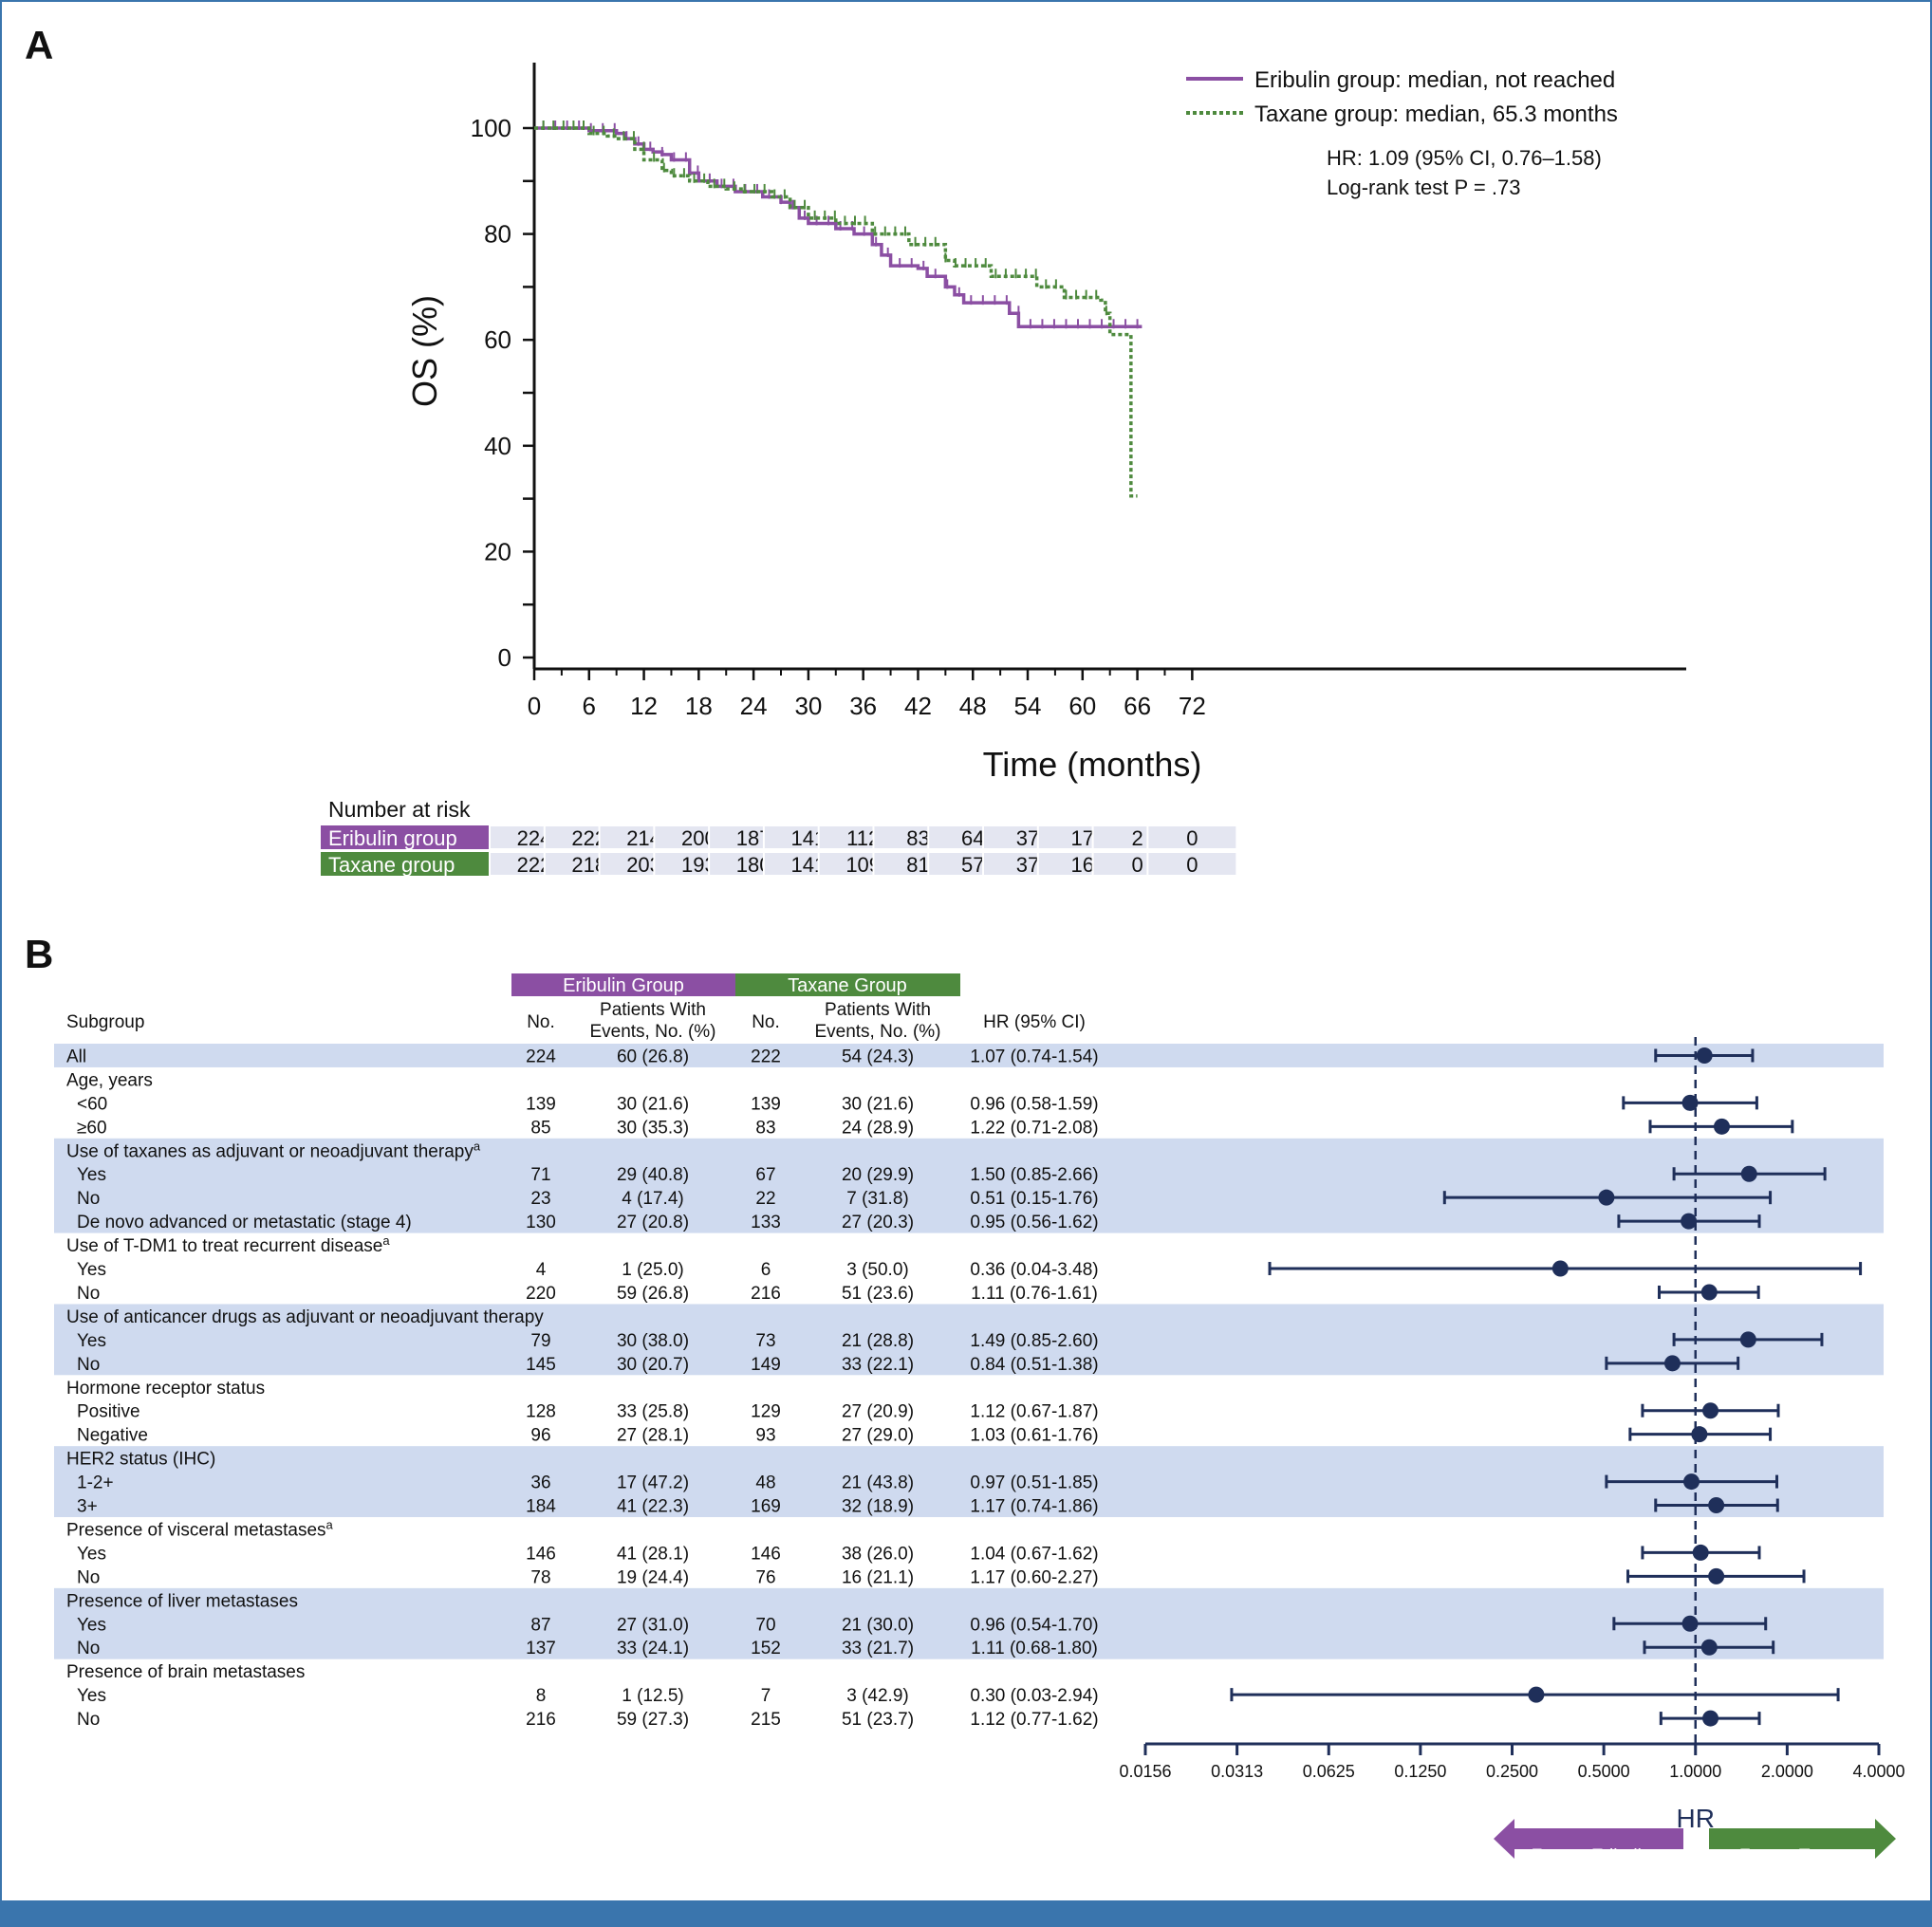 The image size is (1932, 1927). I want to click on taxane-events: 38 (26.0), so click(878, 1554).